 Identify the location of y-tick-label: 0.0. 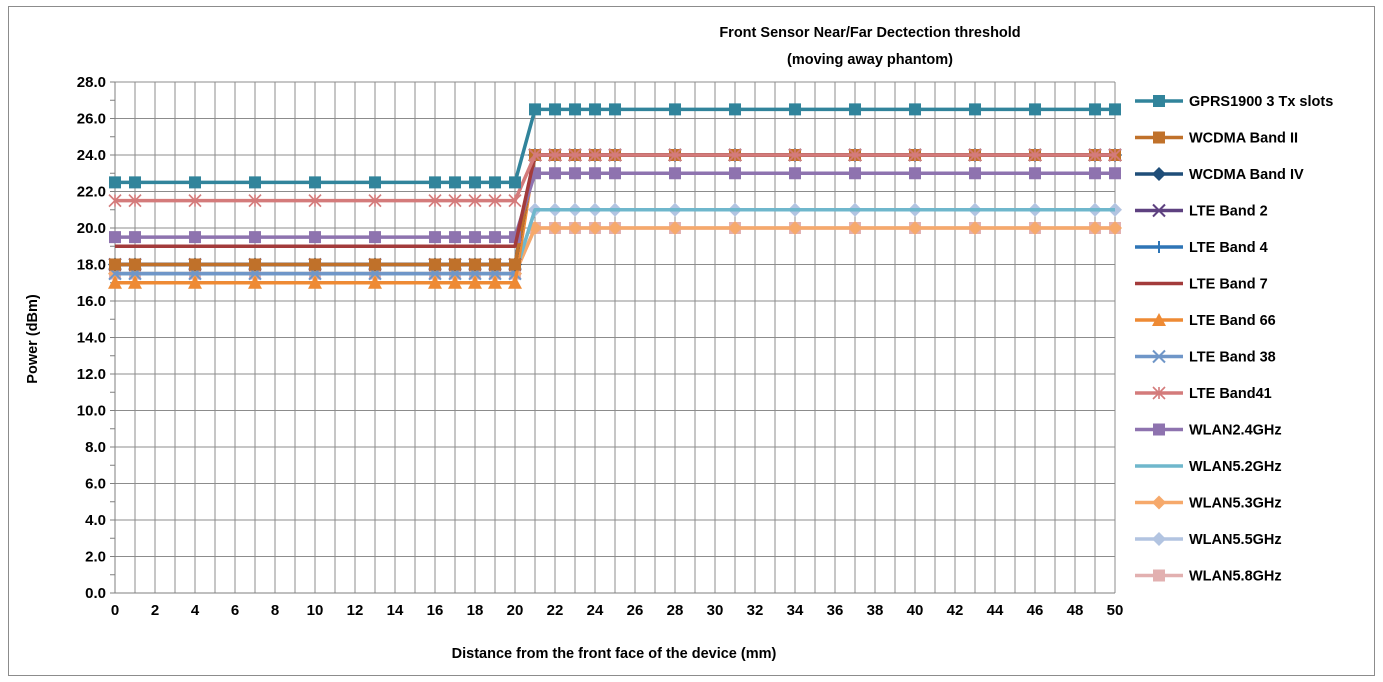
(95, 593).